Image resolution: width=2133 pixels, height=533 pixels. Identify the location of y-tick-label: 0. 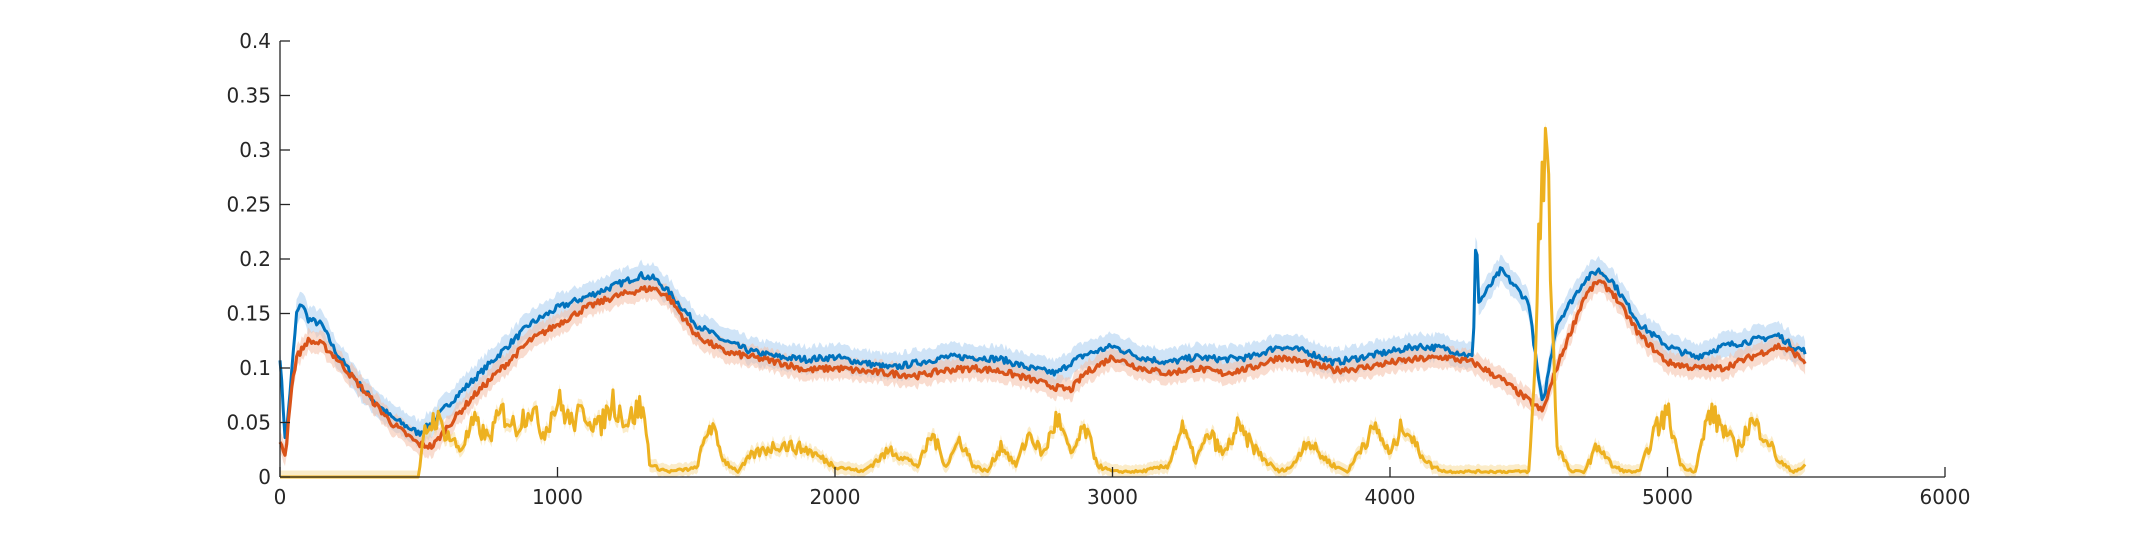
(264, 477).